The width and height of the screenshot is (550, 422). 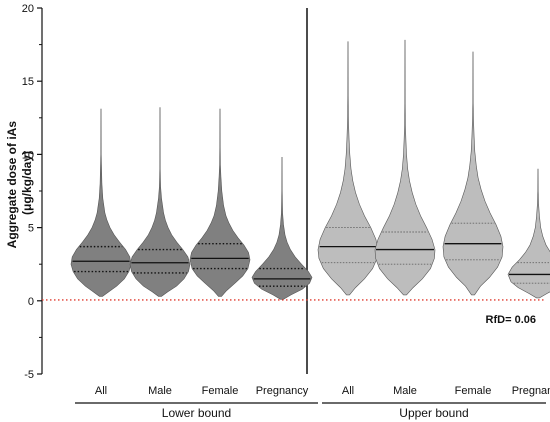 I want to click on y-tick-label: -5, so click(x=29, y=375).